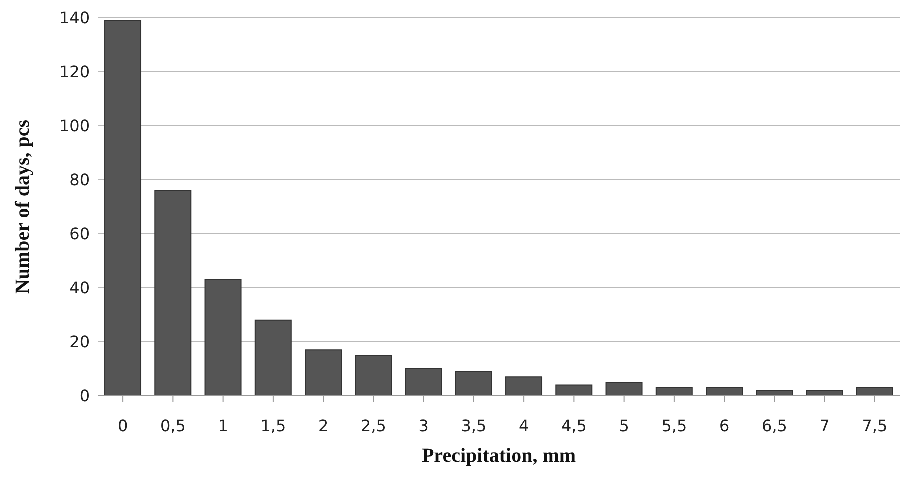  What do you see at coordinates (825, 426) in the screenshot?
I see `x-tick-label: 7` at bounding box center [825, 426].